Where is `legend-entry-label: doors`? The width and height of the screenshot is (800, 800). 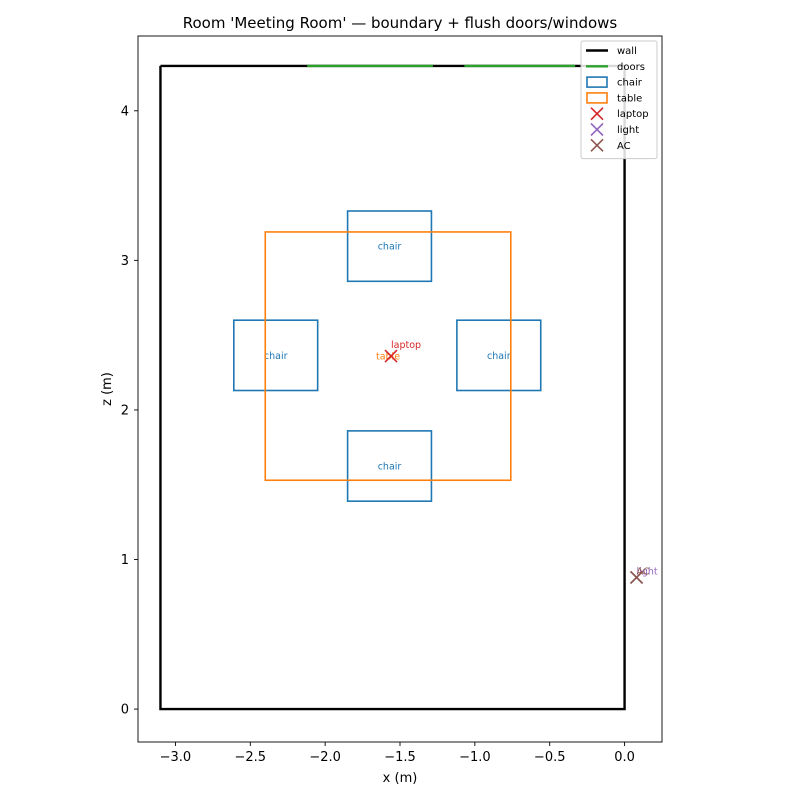 legend-entry-label: doors is located at coordinates (631, 67).